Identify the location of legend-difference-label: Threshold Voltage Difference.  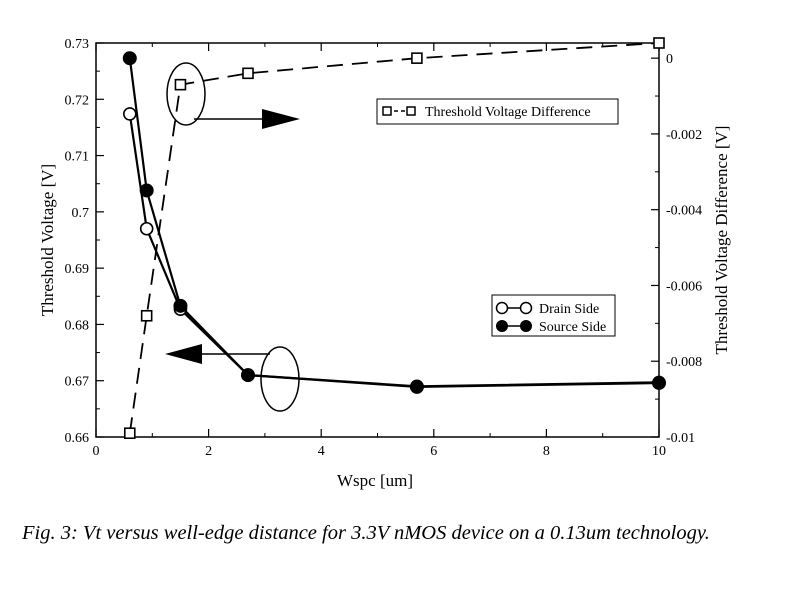
(508, 112).